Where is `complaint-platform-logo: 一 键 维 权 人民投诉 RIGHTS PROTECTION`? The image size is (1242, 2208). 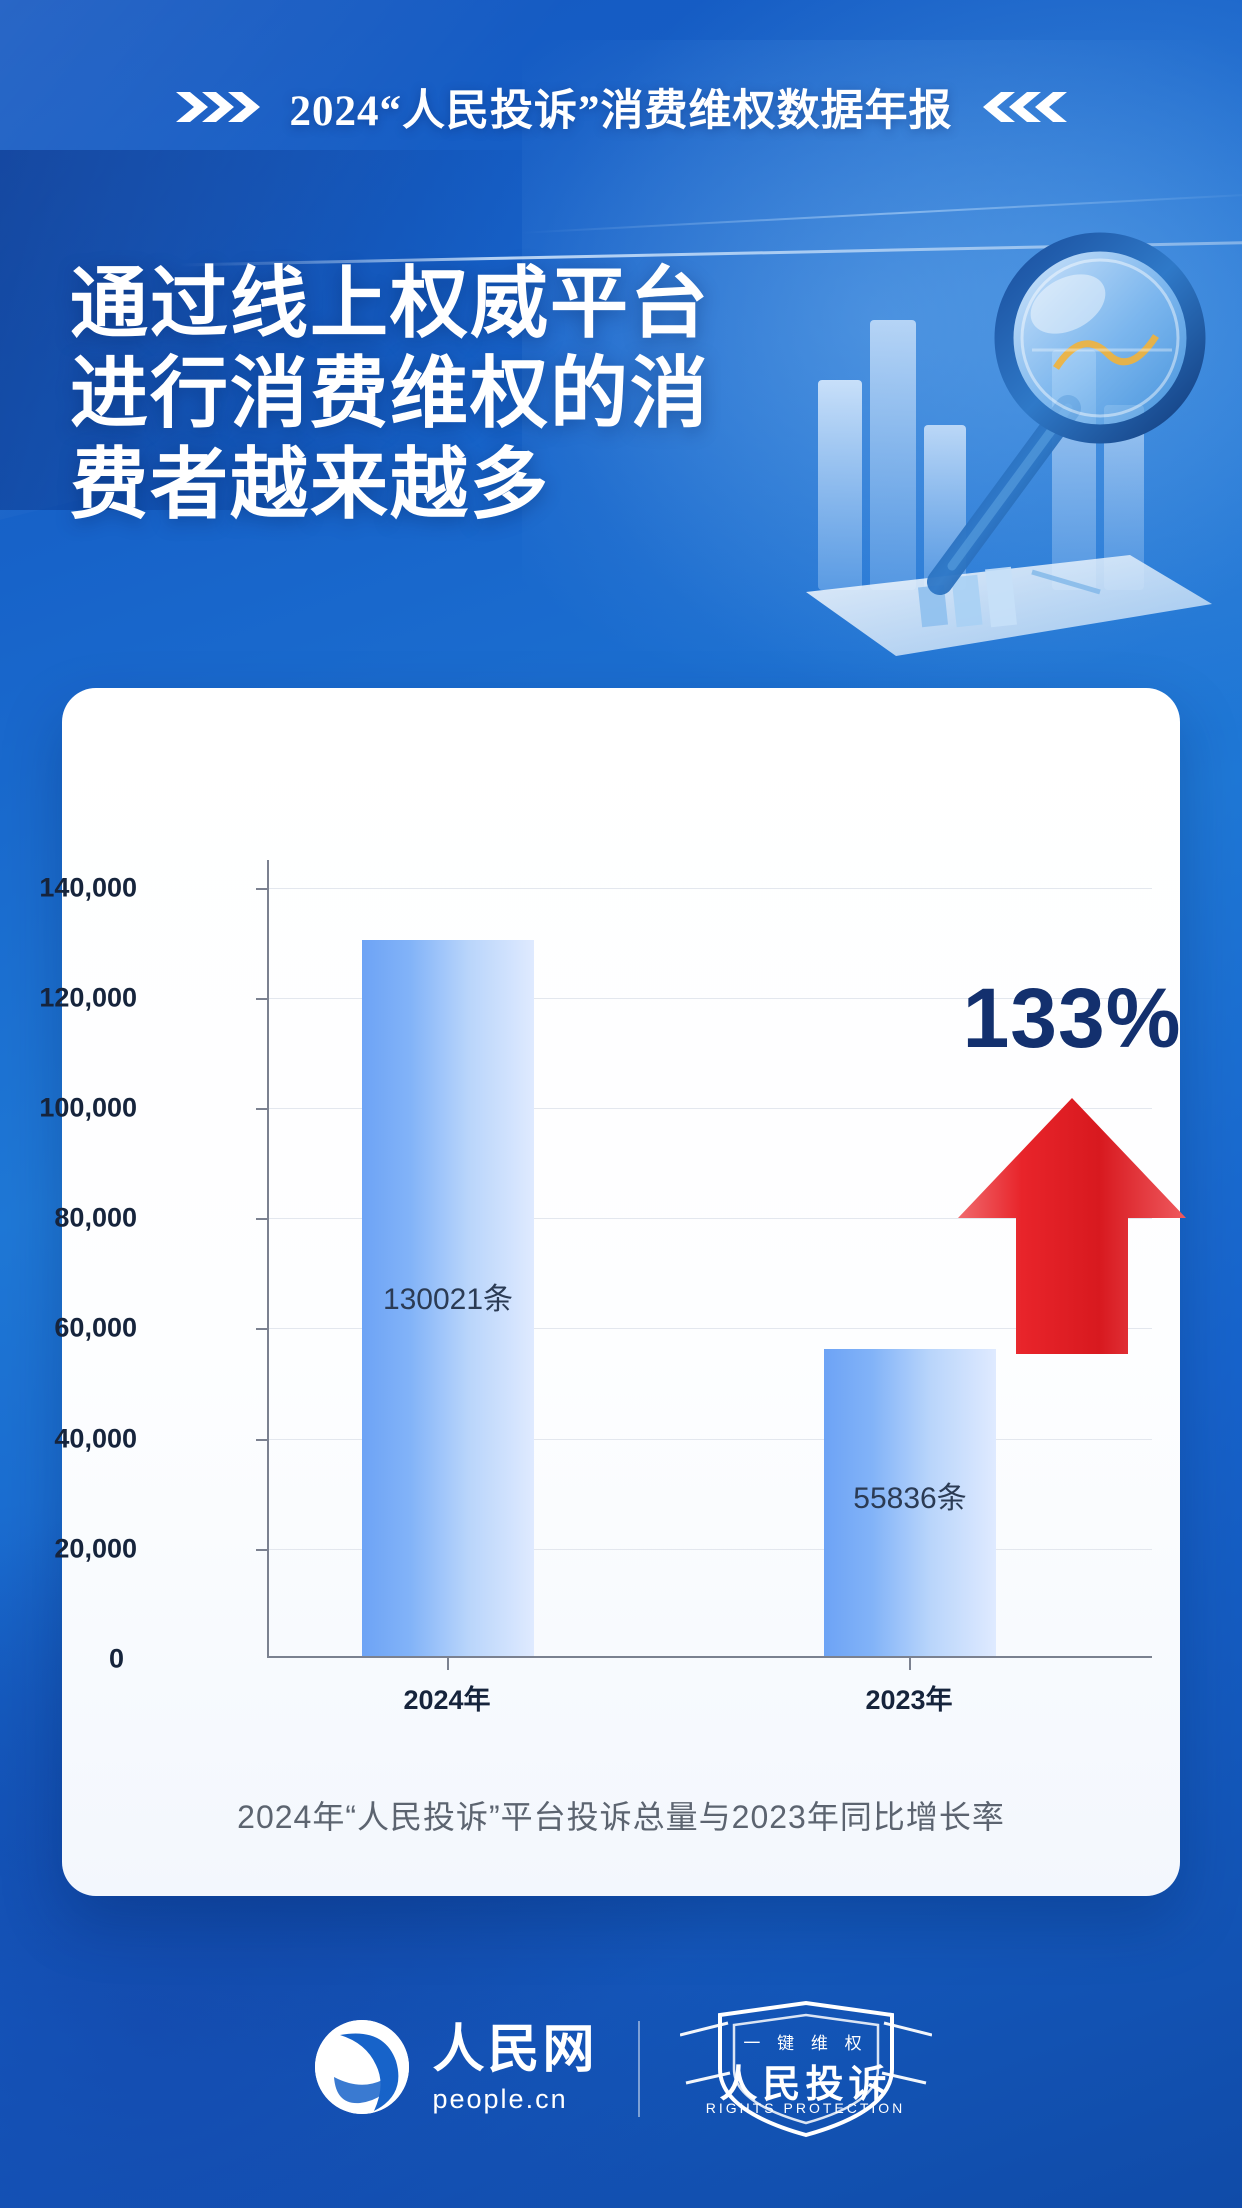
complaint-platform-logo: 一 键 维 权 人民投诉 RIGHTS PROTECTION is located at coordinates (805, 2069).